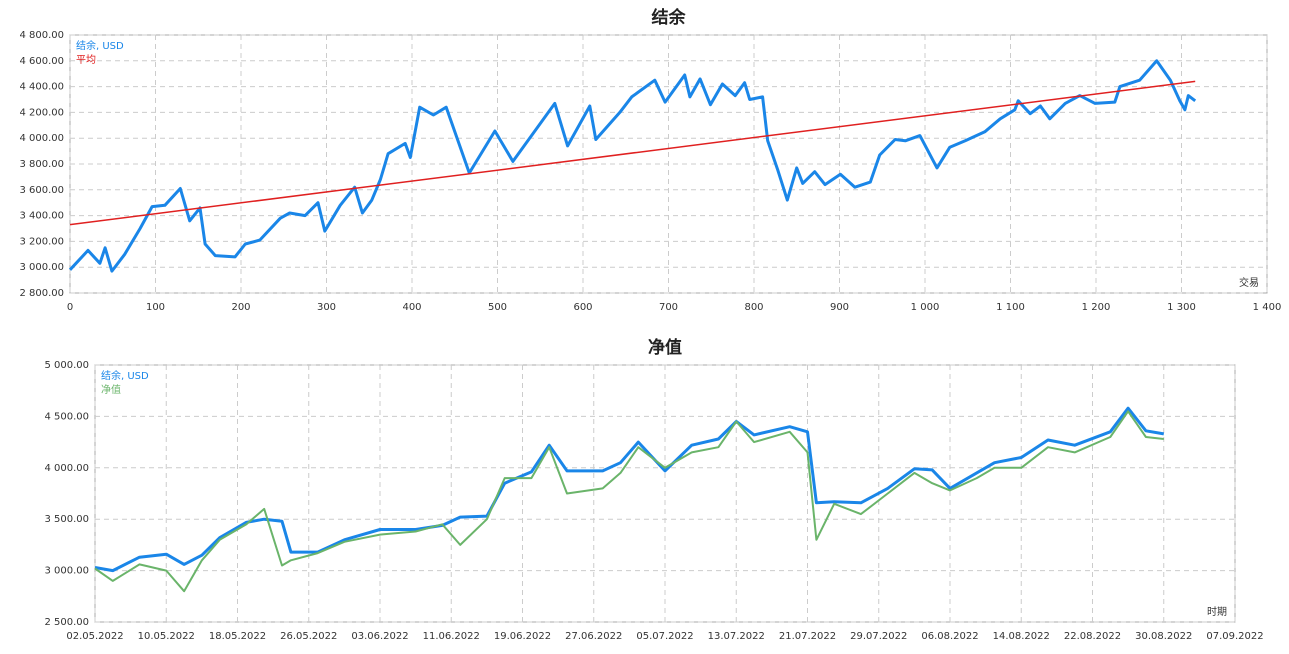 The height and width of the screenshot is (654, 1289). Describe the element at coordinates (753, 307) in the screenshot. I see `x-tick-label: 800` at that location.